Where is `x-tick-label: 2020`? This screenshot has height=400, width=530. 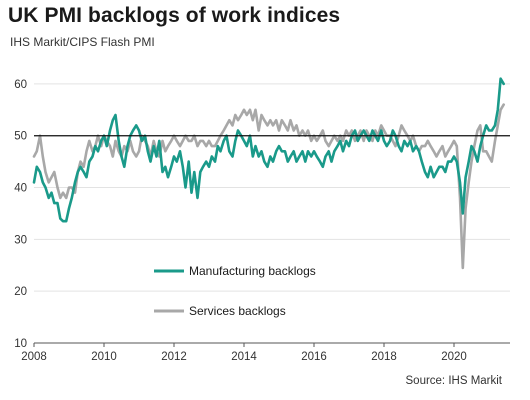 x-tick-label: 2020 is located at coordinates (454, 357).